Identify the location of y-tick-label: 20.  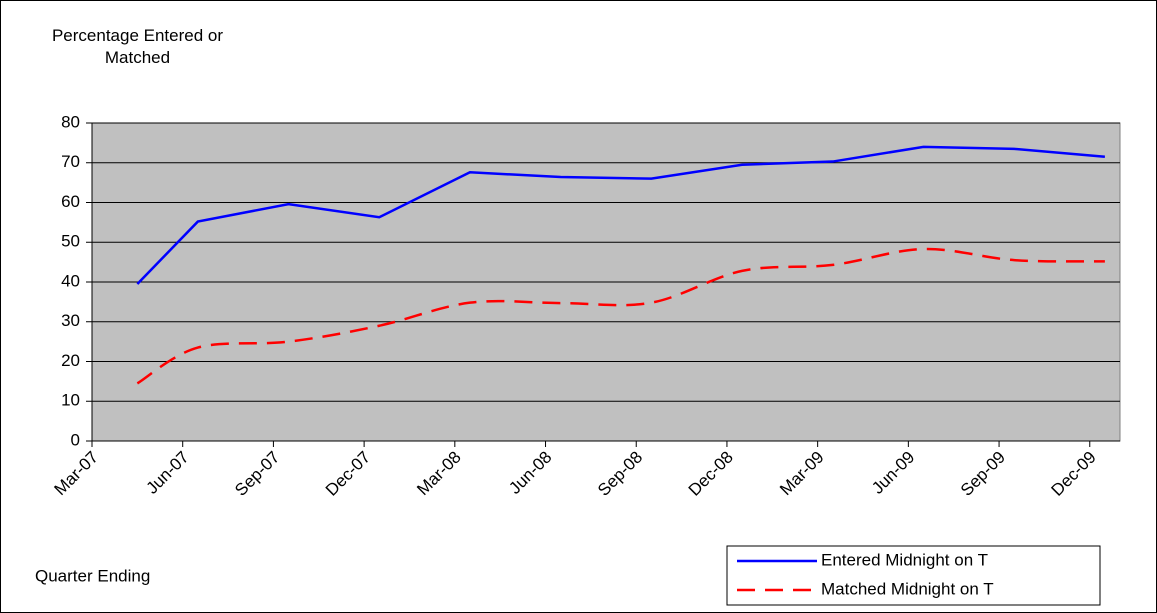
(70, 360).